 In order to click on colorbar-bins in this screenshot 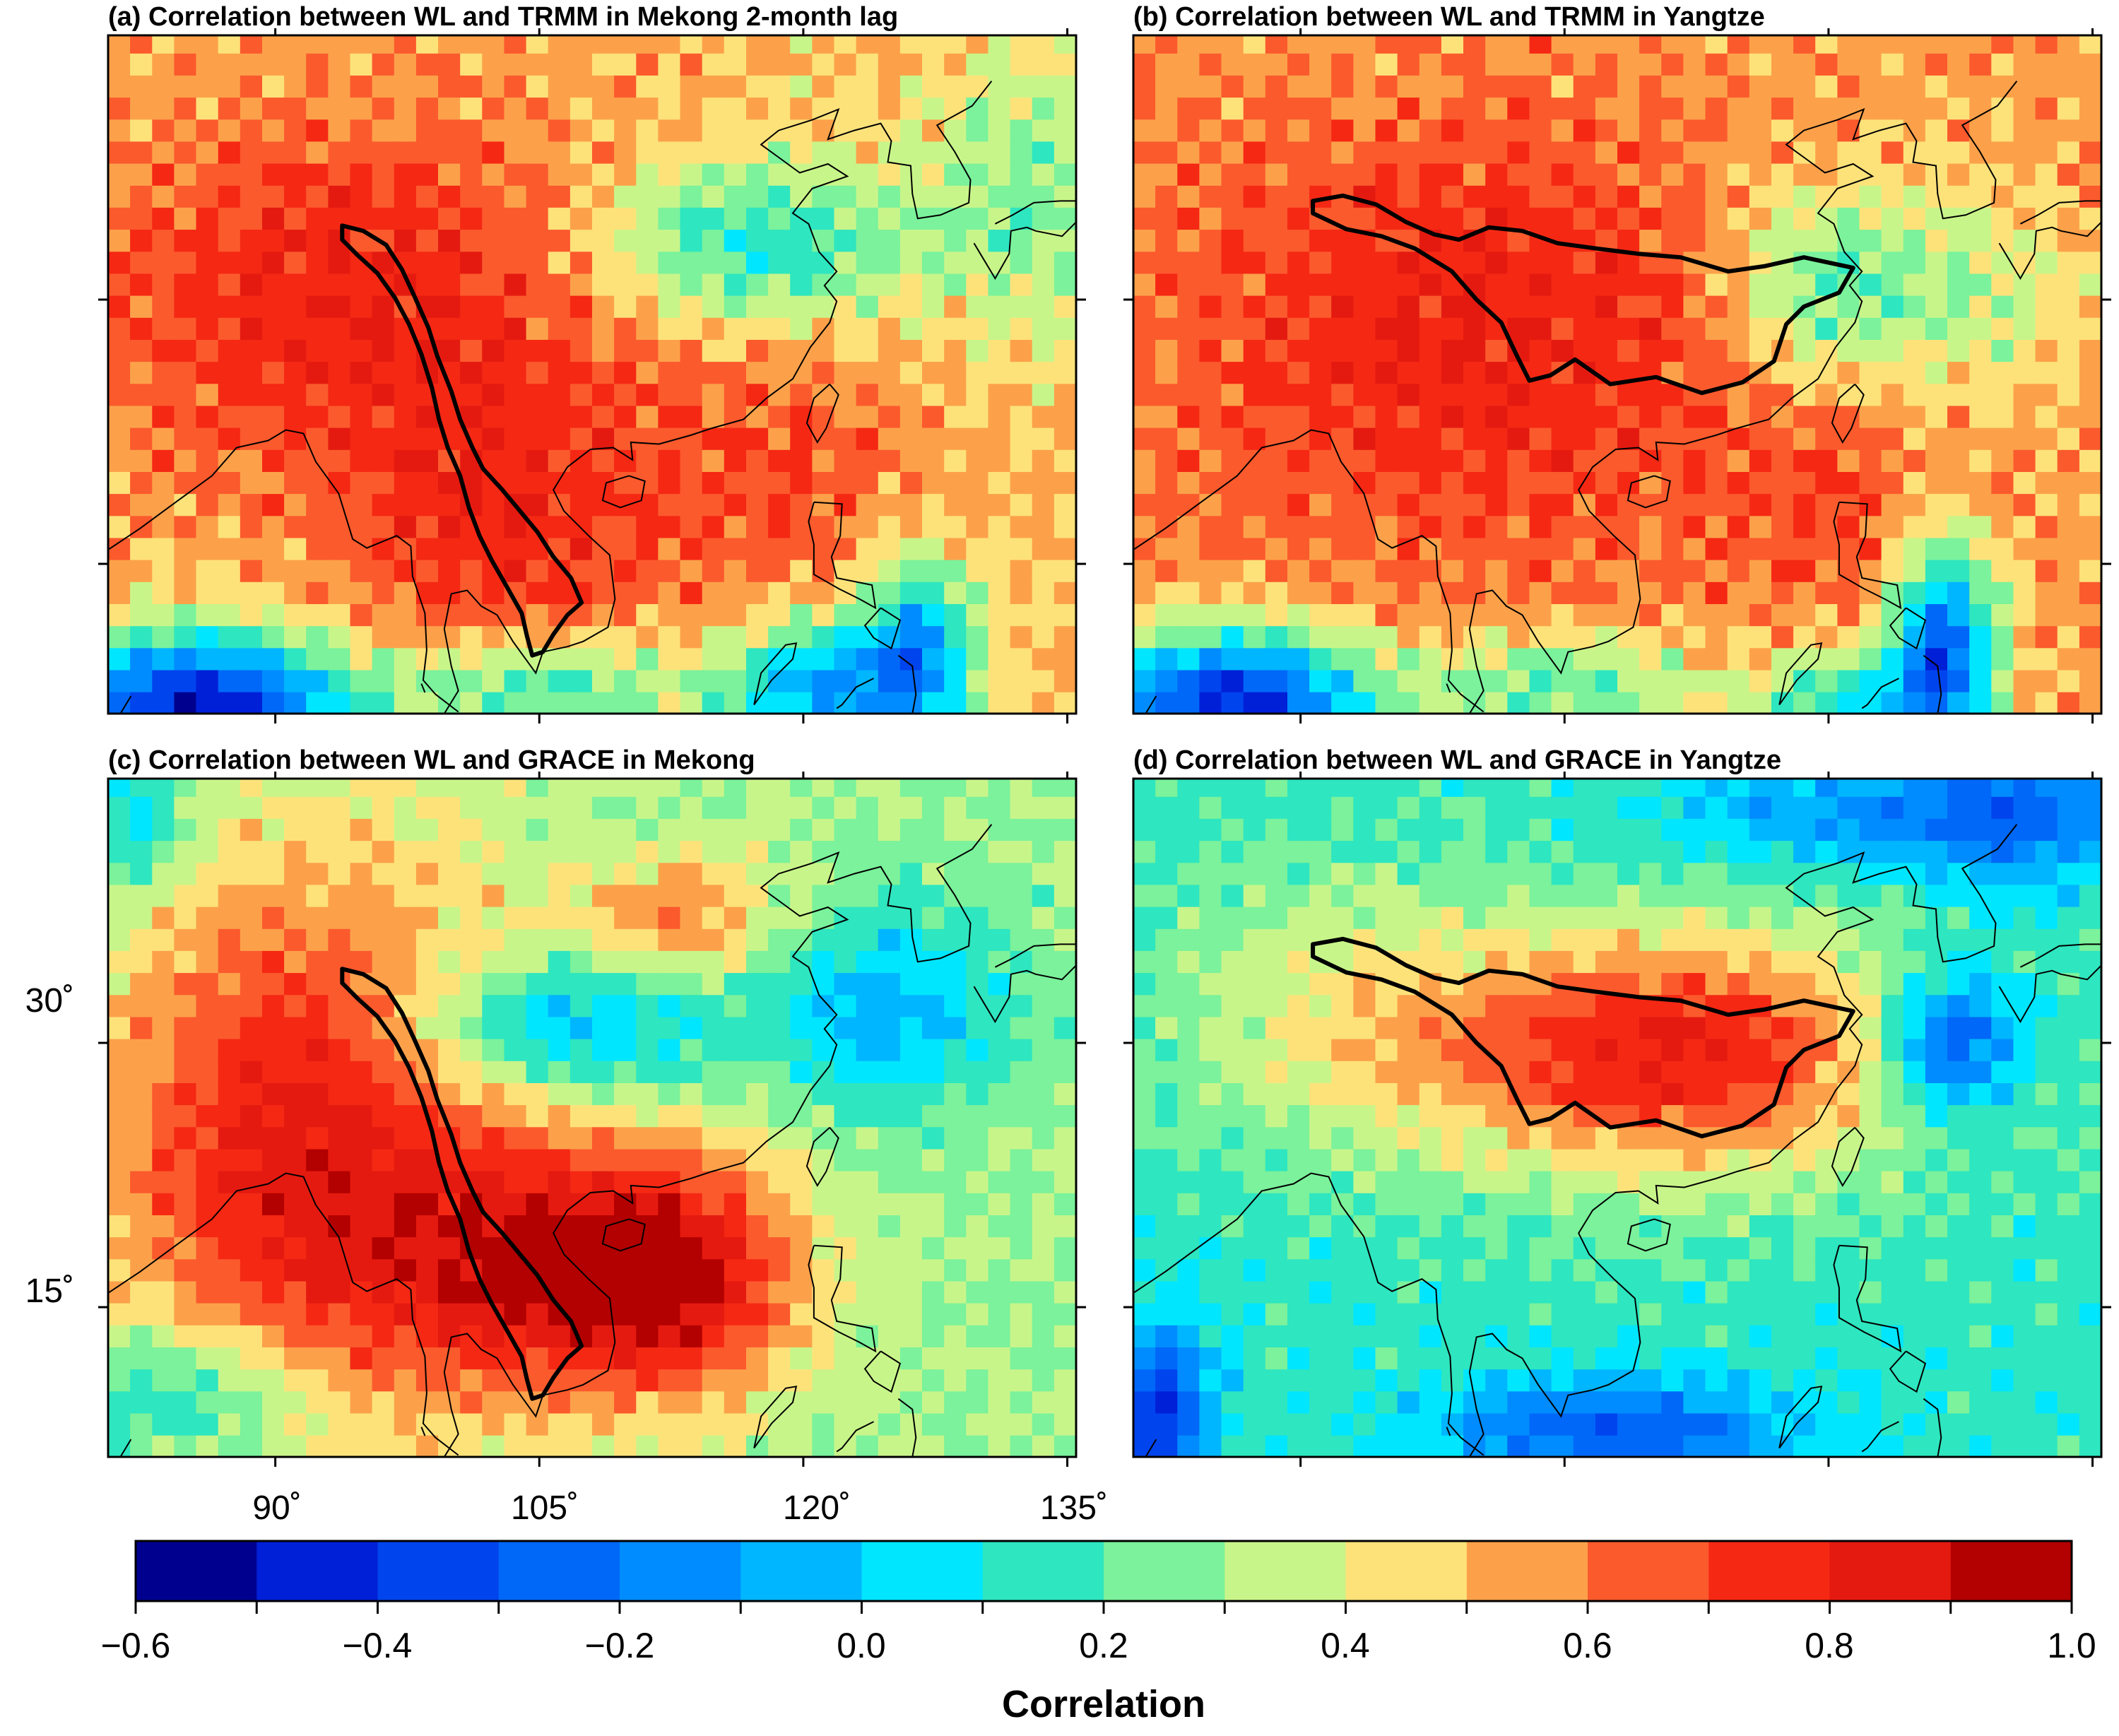, I will do `click(1104, 1571)`.